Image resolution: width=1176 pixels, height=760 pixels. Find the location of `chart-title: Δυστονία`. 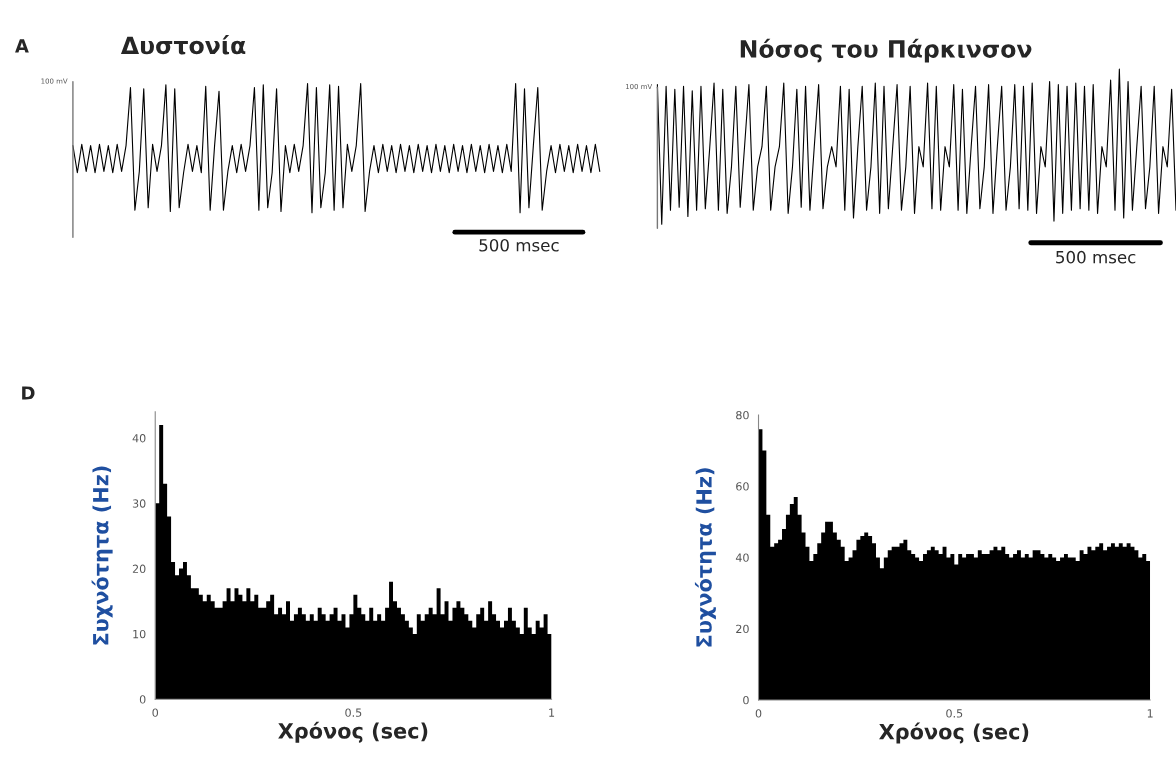

chart-title: Δυστονία is located at coordinates (183, 45).